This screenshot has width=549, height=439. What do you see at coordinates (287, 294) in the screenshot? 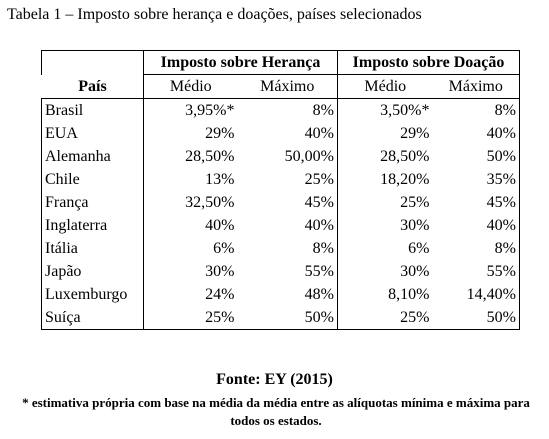
I see `cell: 48%` at bounding box center [287, 294].